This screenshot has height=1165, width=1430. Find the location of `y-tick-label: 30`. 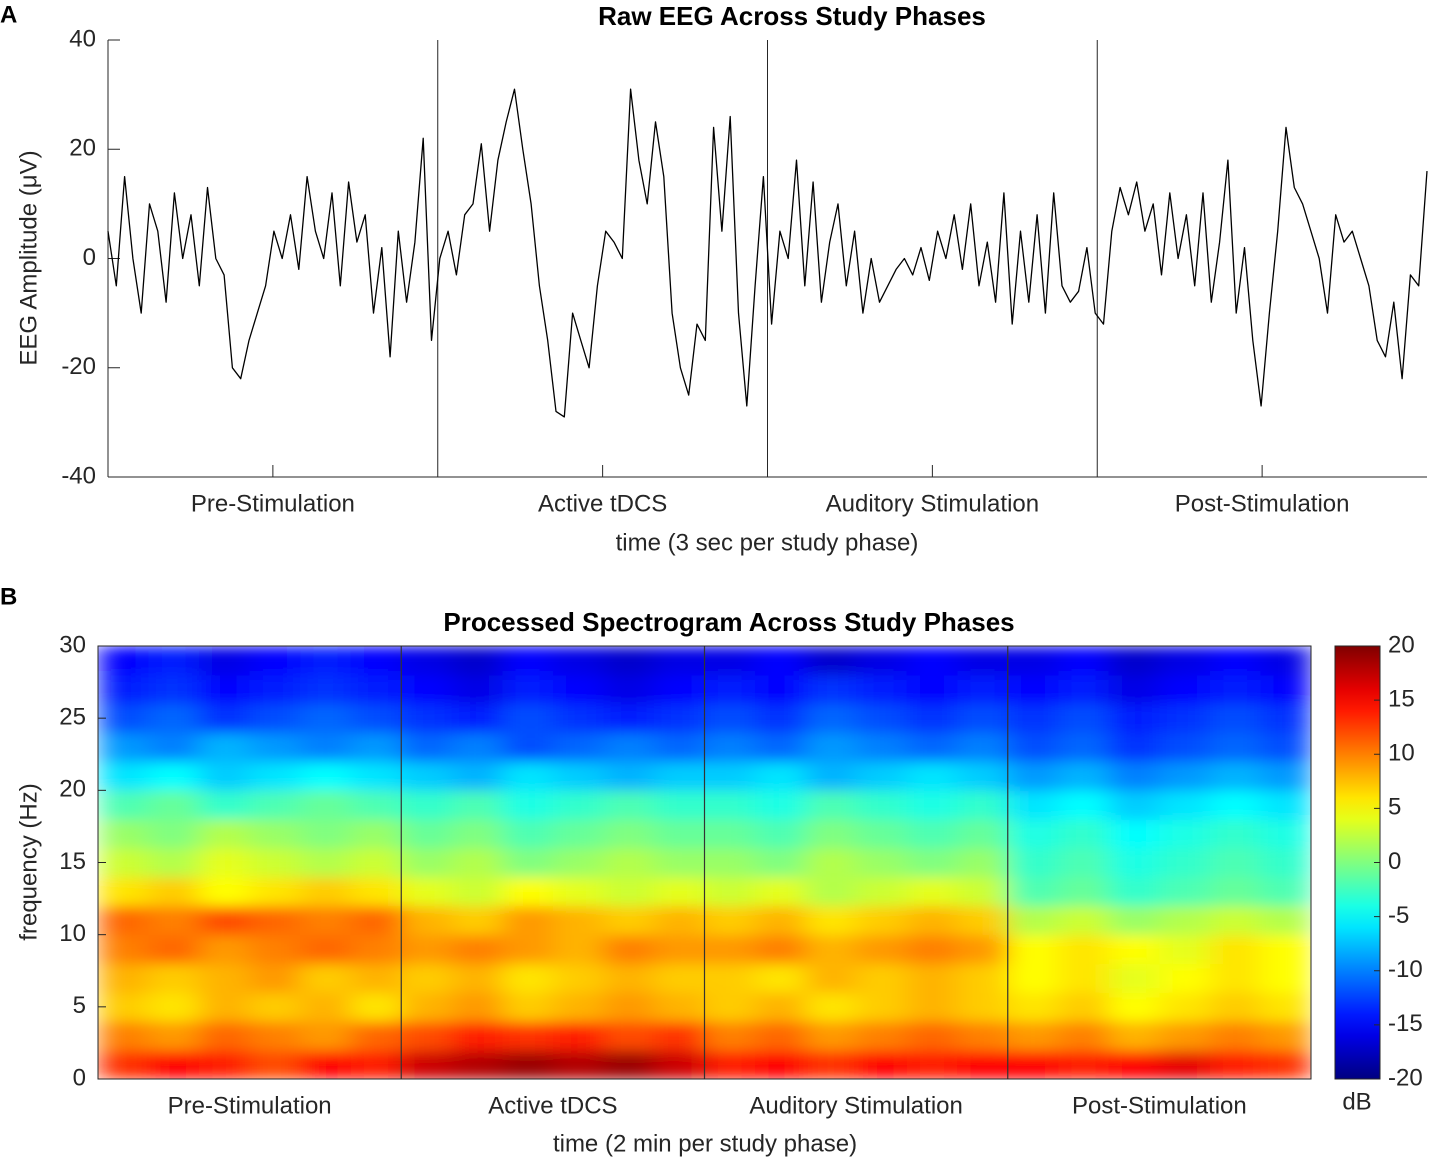

y-tick-label: 30 is located at coordinates (72, 644).